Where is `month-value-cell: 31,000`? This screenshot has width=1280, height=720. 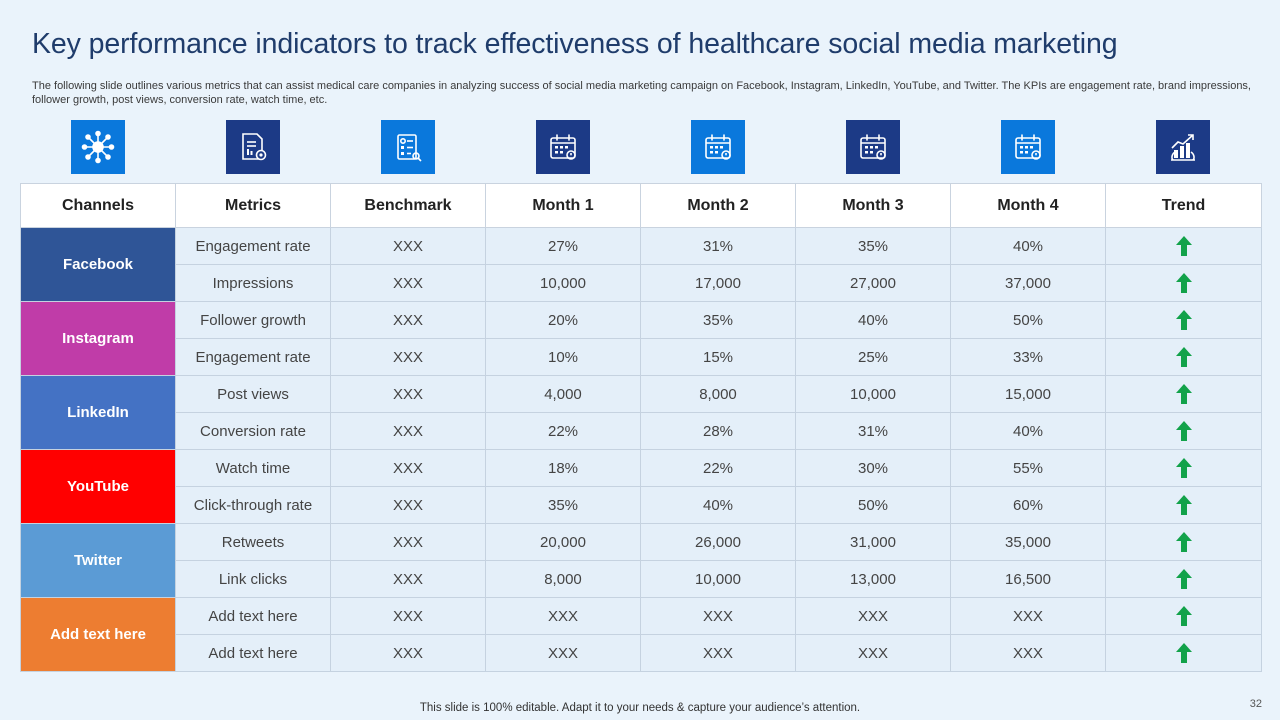
month-value-cell: 31,000 is located at coordinates (873, 542).